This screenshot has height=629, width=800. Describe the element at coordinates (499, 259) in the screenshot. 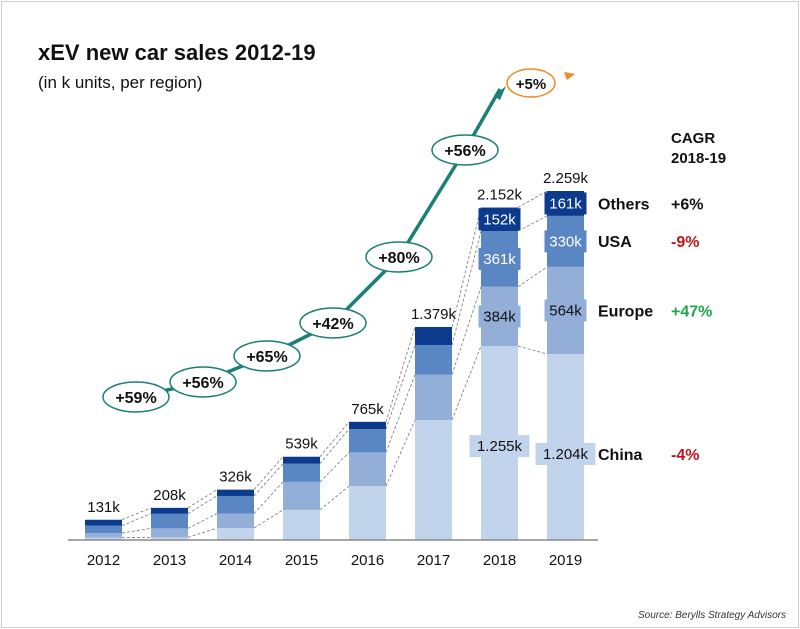

I see `segment-label: 361k` at that location.